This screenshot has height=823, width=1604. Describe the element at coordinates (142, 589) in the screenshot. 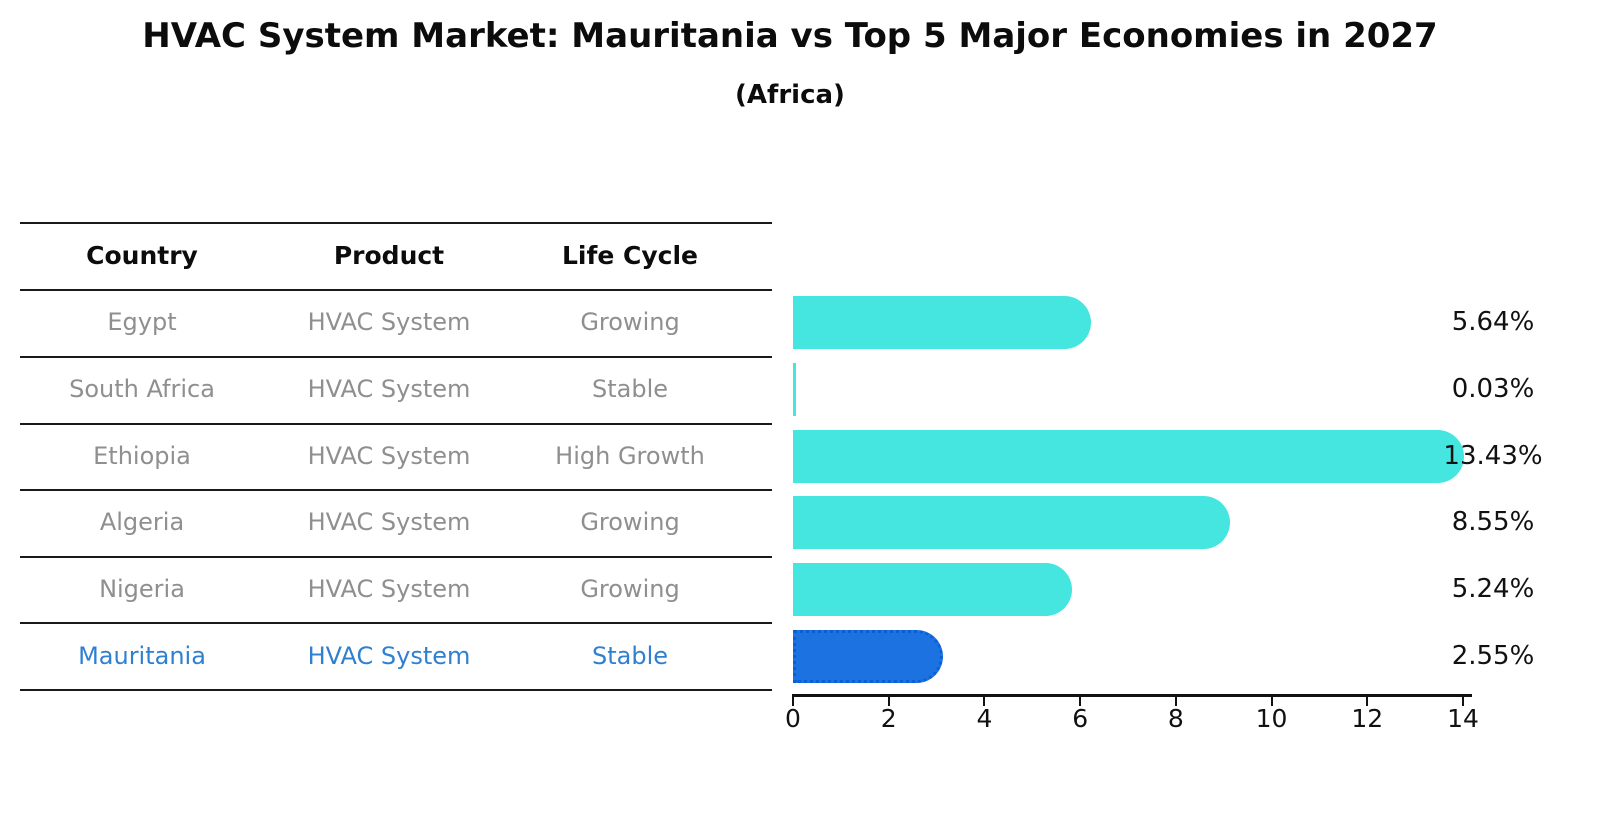

I see `cell-country: Nigeria` at that location.